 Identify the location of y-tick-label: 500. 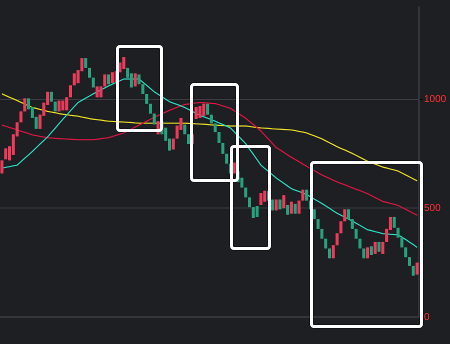
(433, 208).